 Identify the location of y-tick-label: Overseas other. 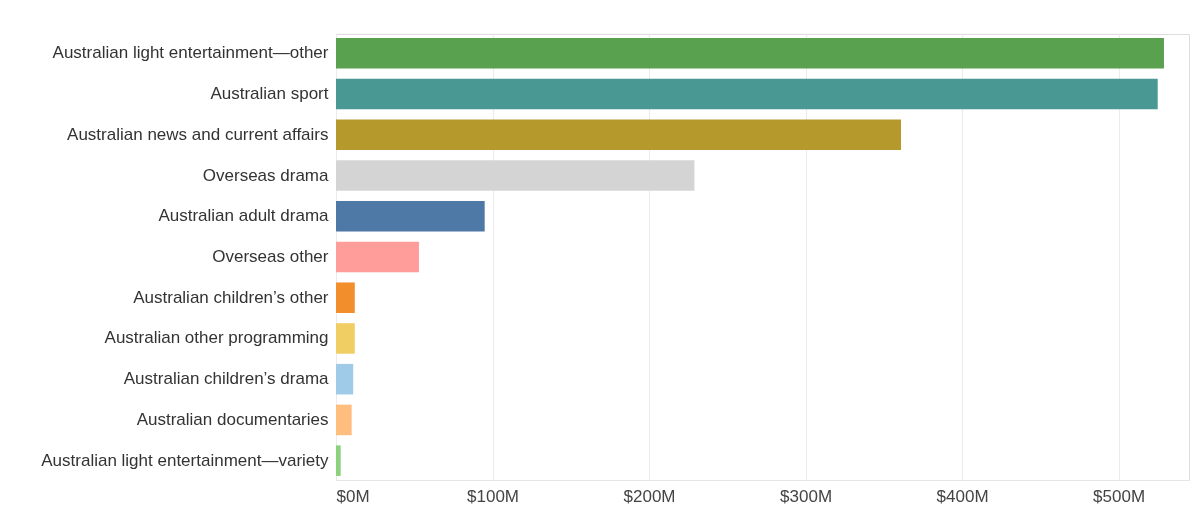
(270, 256).